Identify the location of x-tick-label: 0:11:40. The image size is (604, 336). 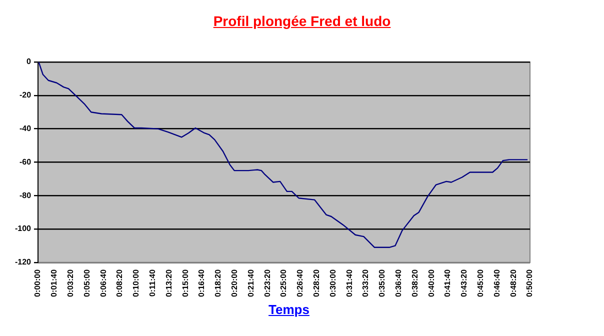
(153, 282).